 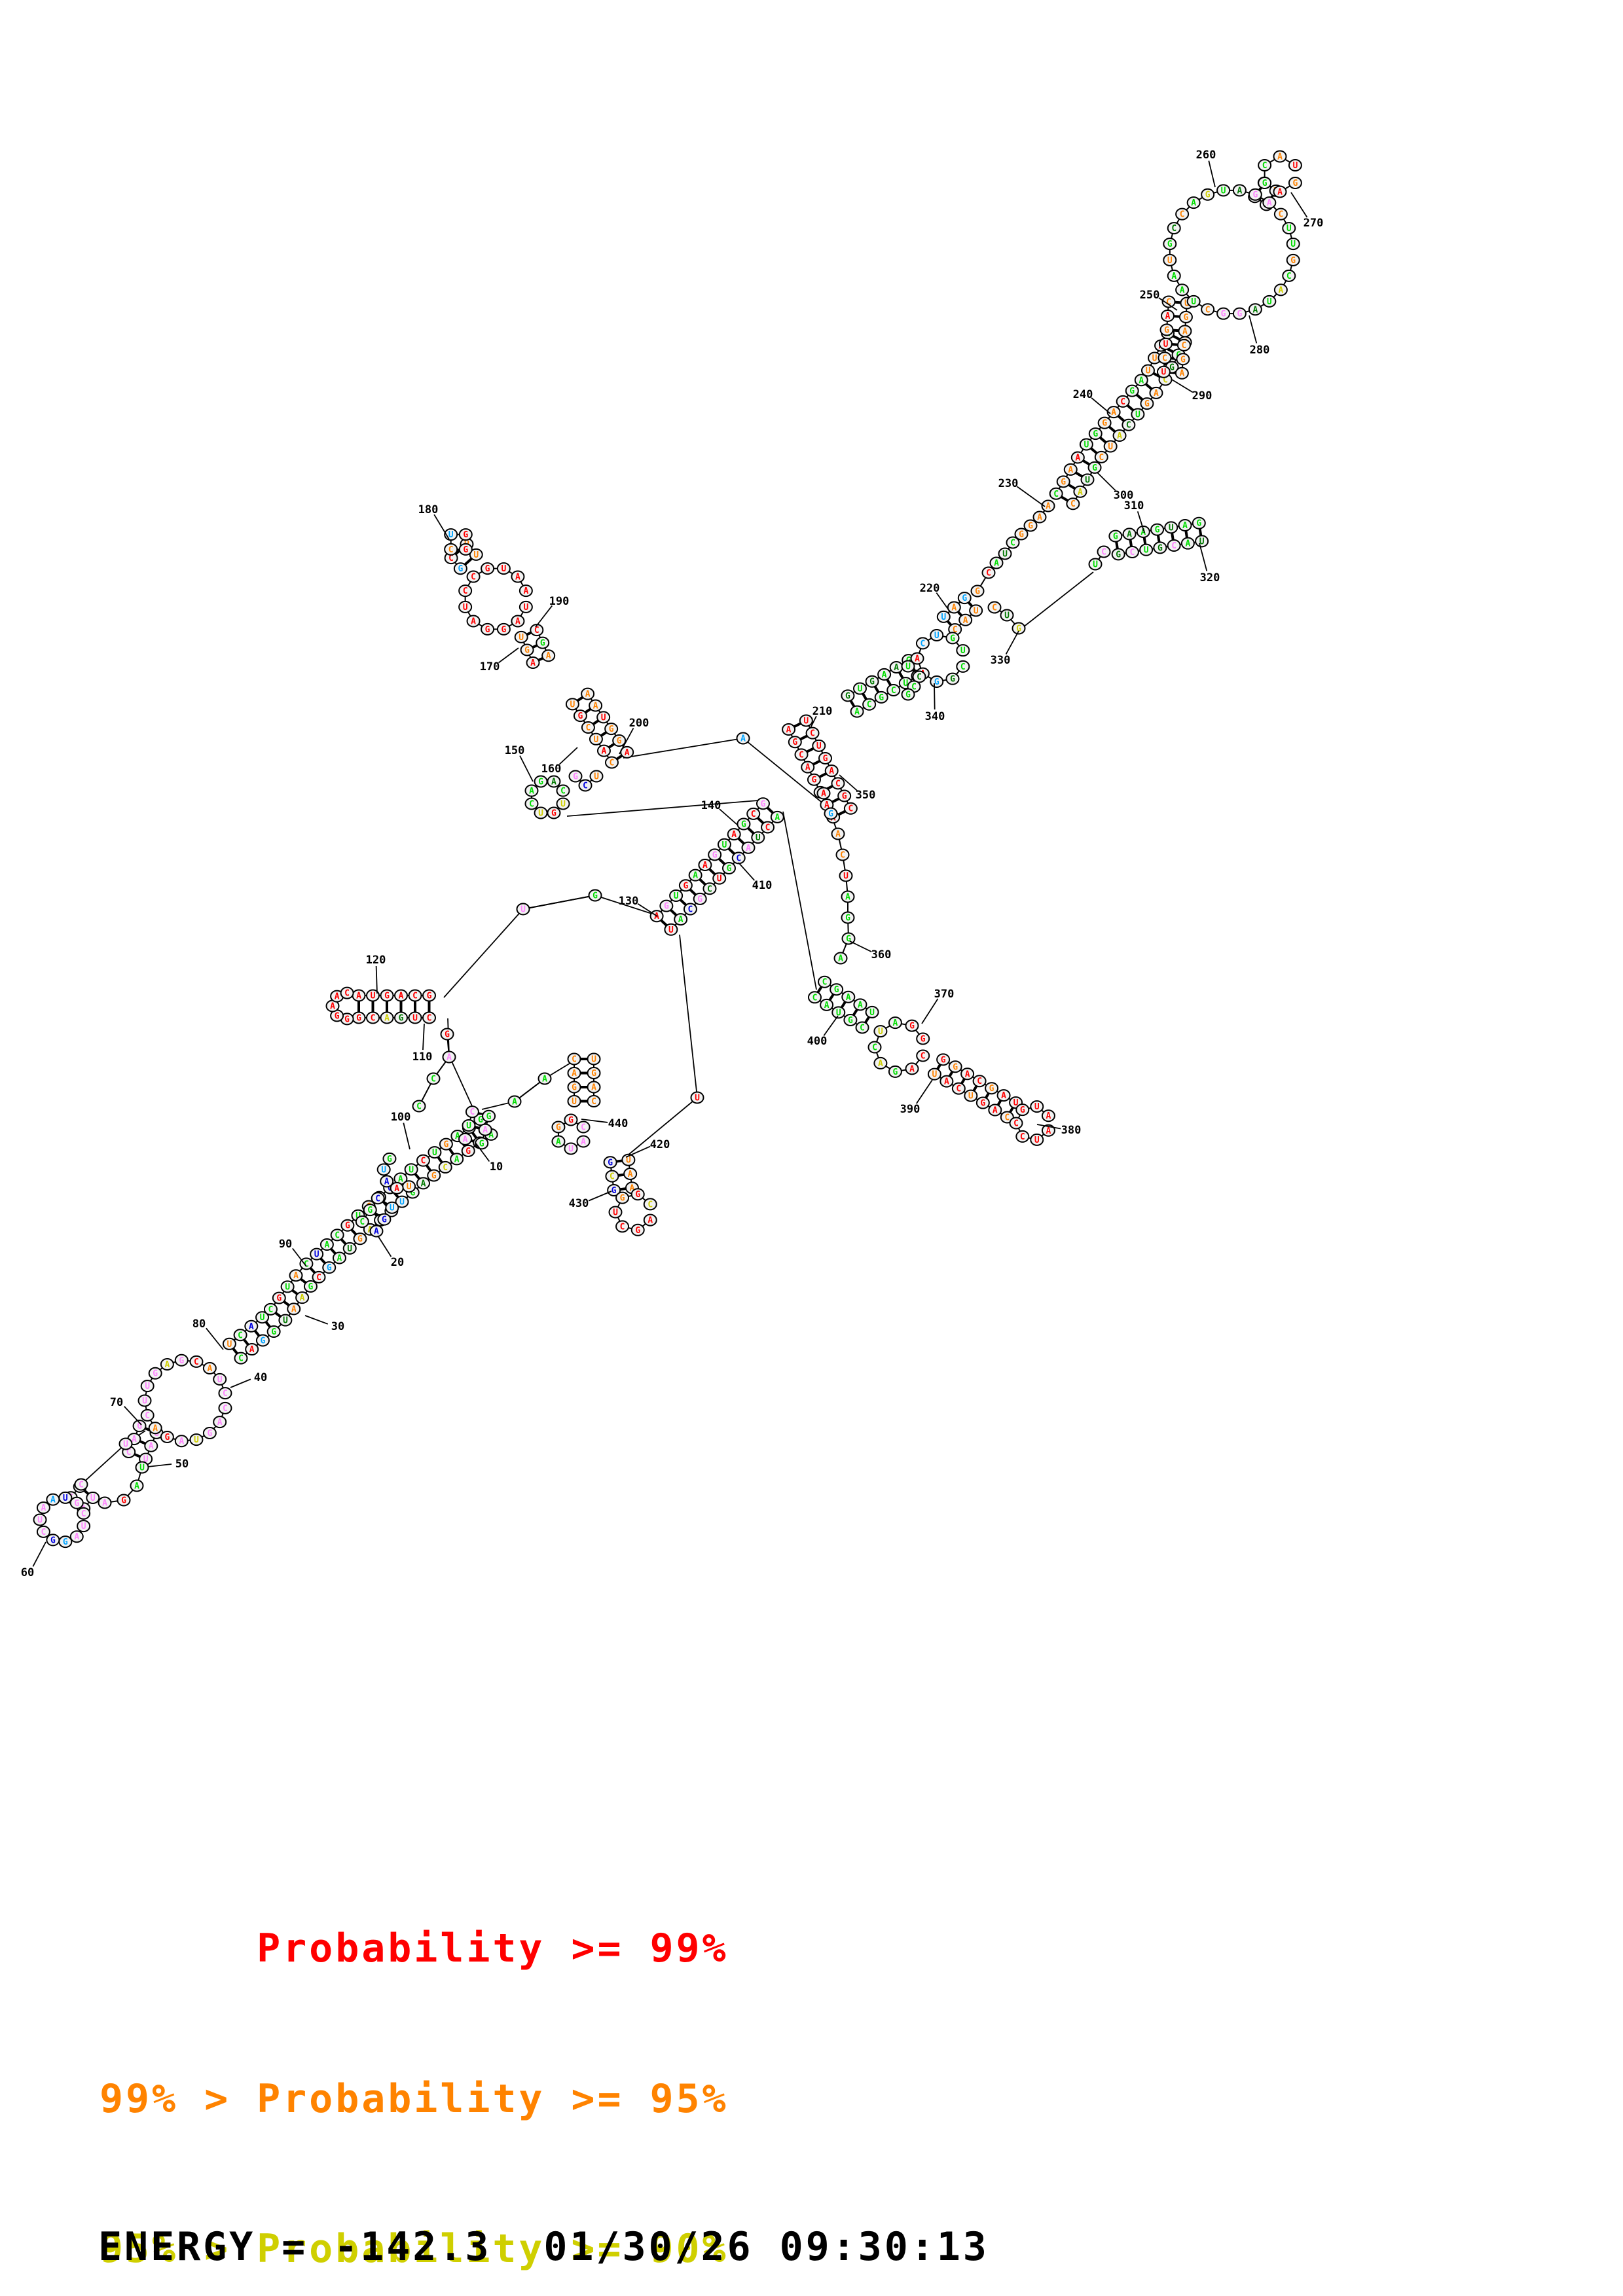 What do you see at coordinates (618, 1123) in the screenshot?
I see `svg-text: 440` at bounding box center [618, 1123].